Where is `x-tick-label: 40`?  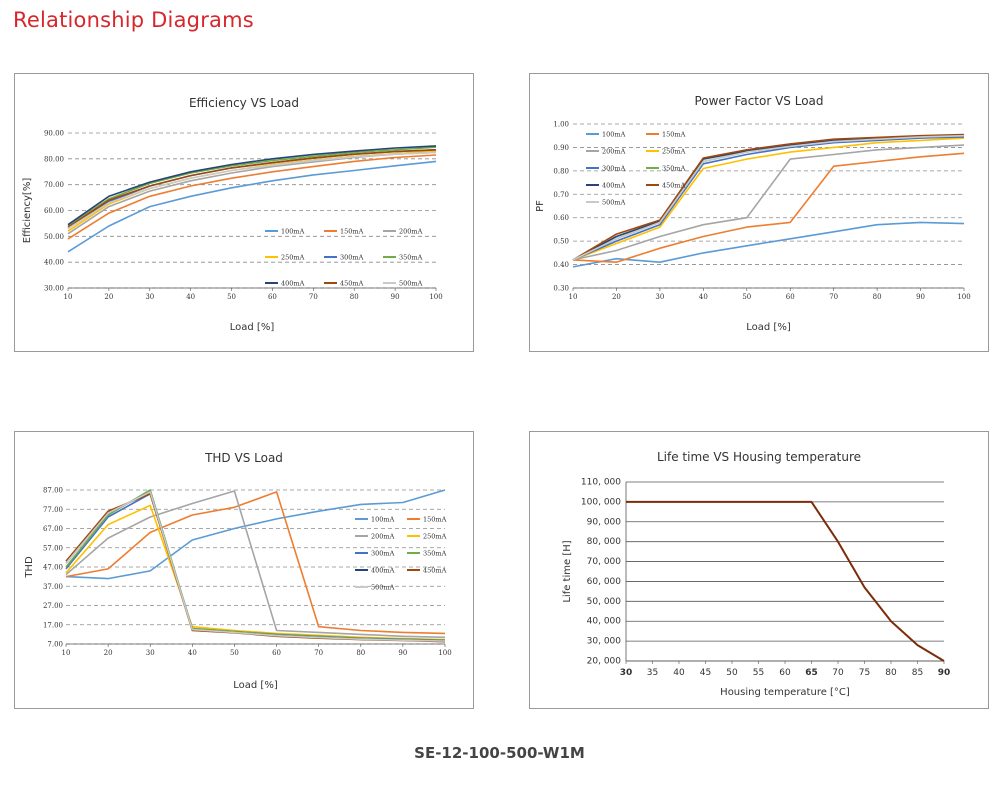 x-tick-label: 40 is located at coordinates (190, 297).